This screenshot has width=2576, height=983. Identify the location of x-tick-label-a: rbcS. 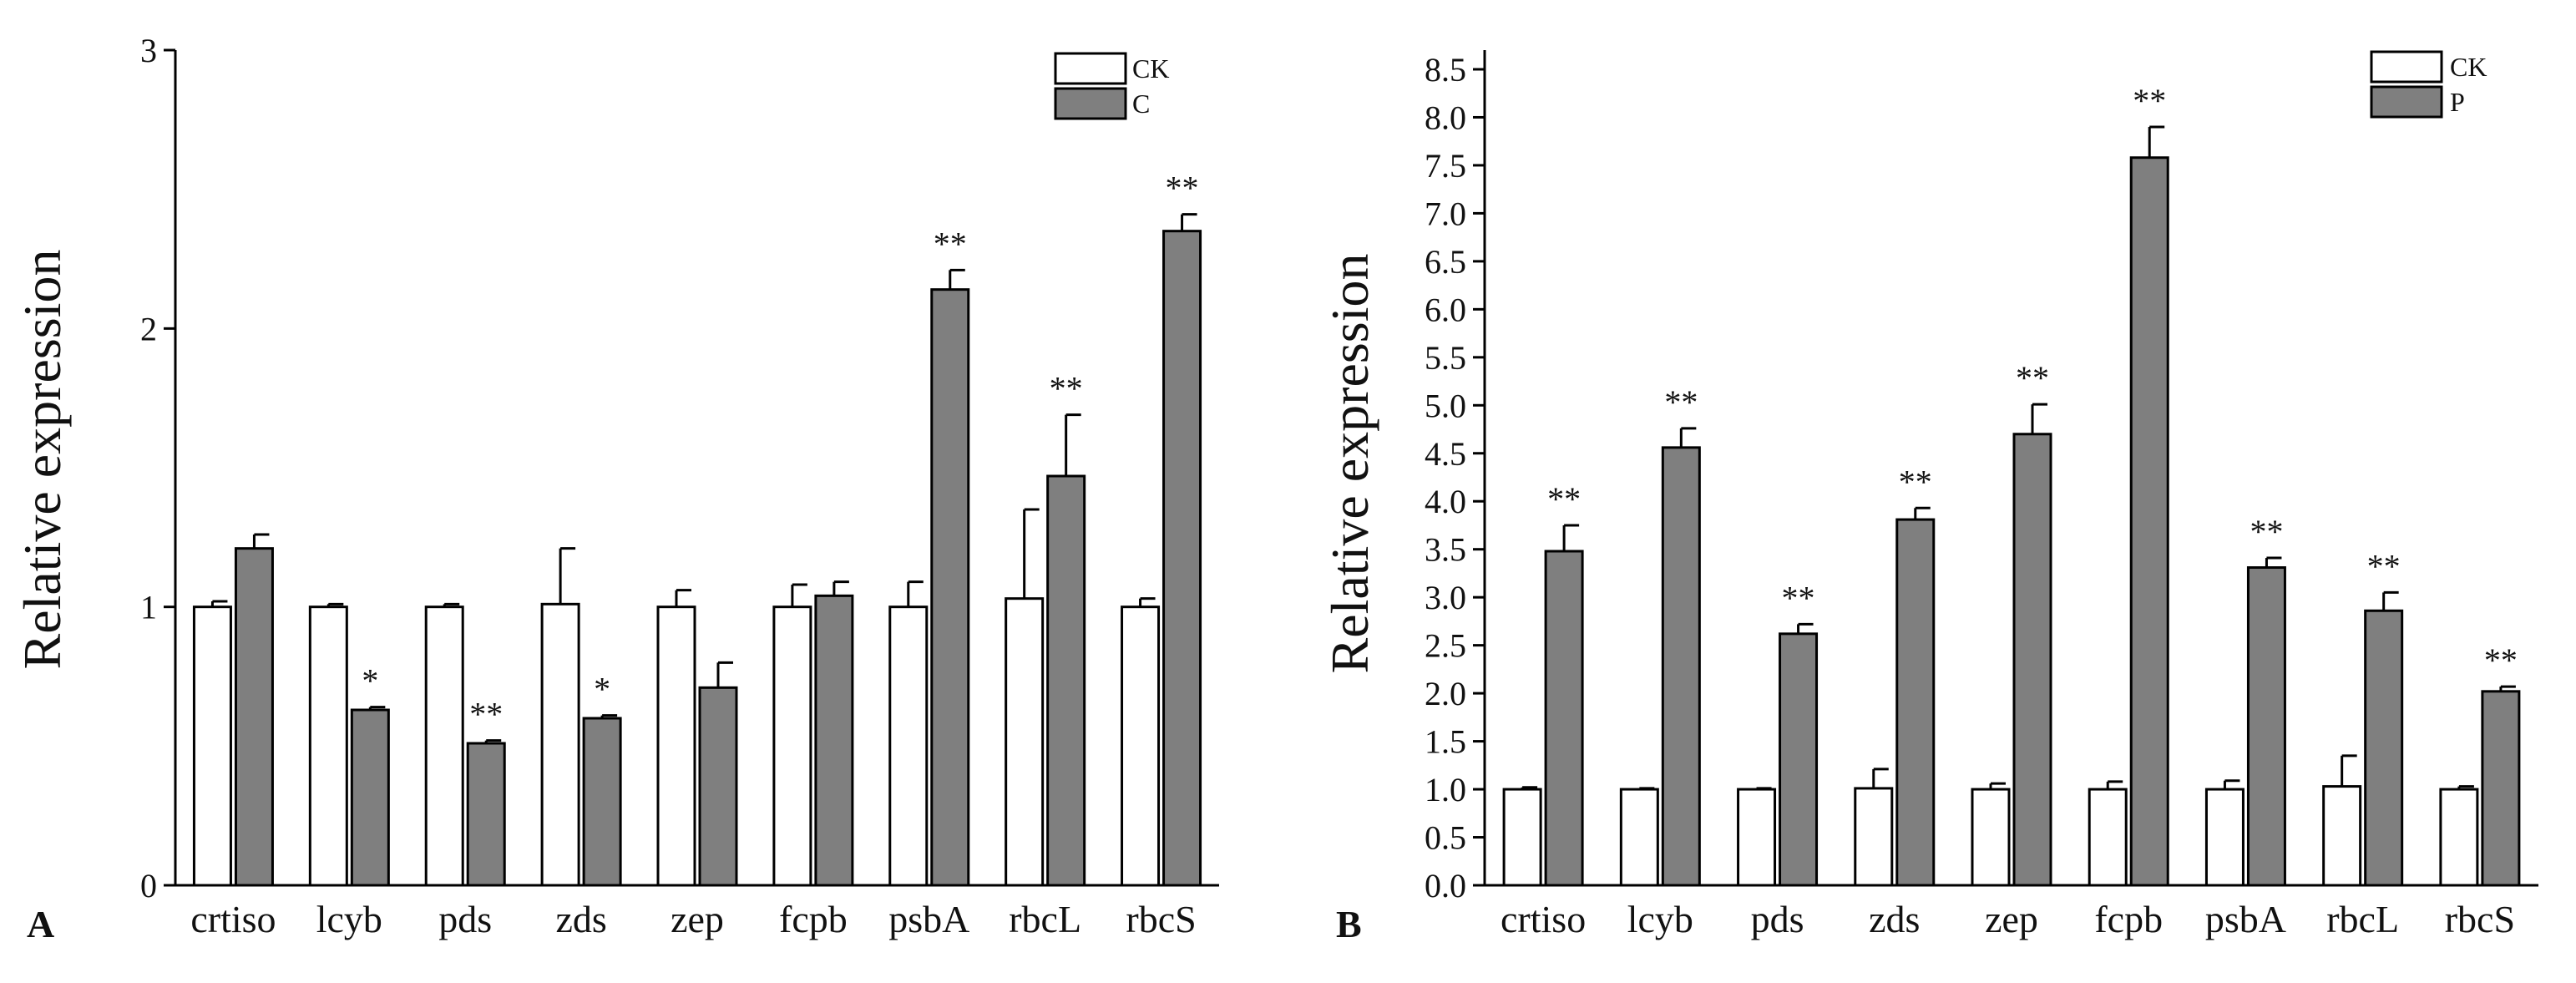
(1161, 919).